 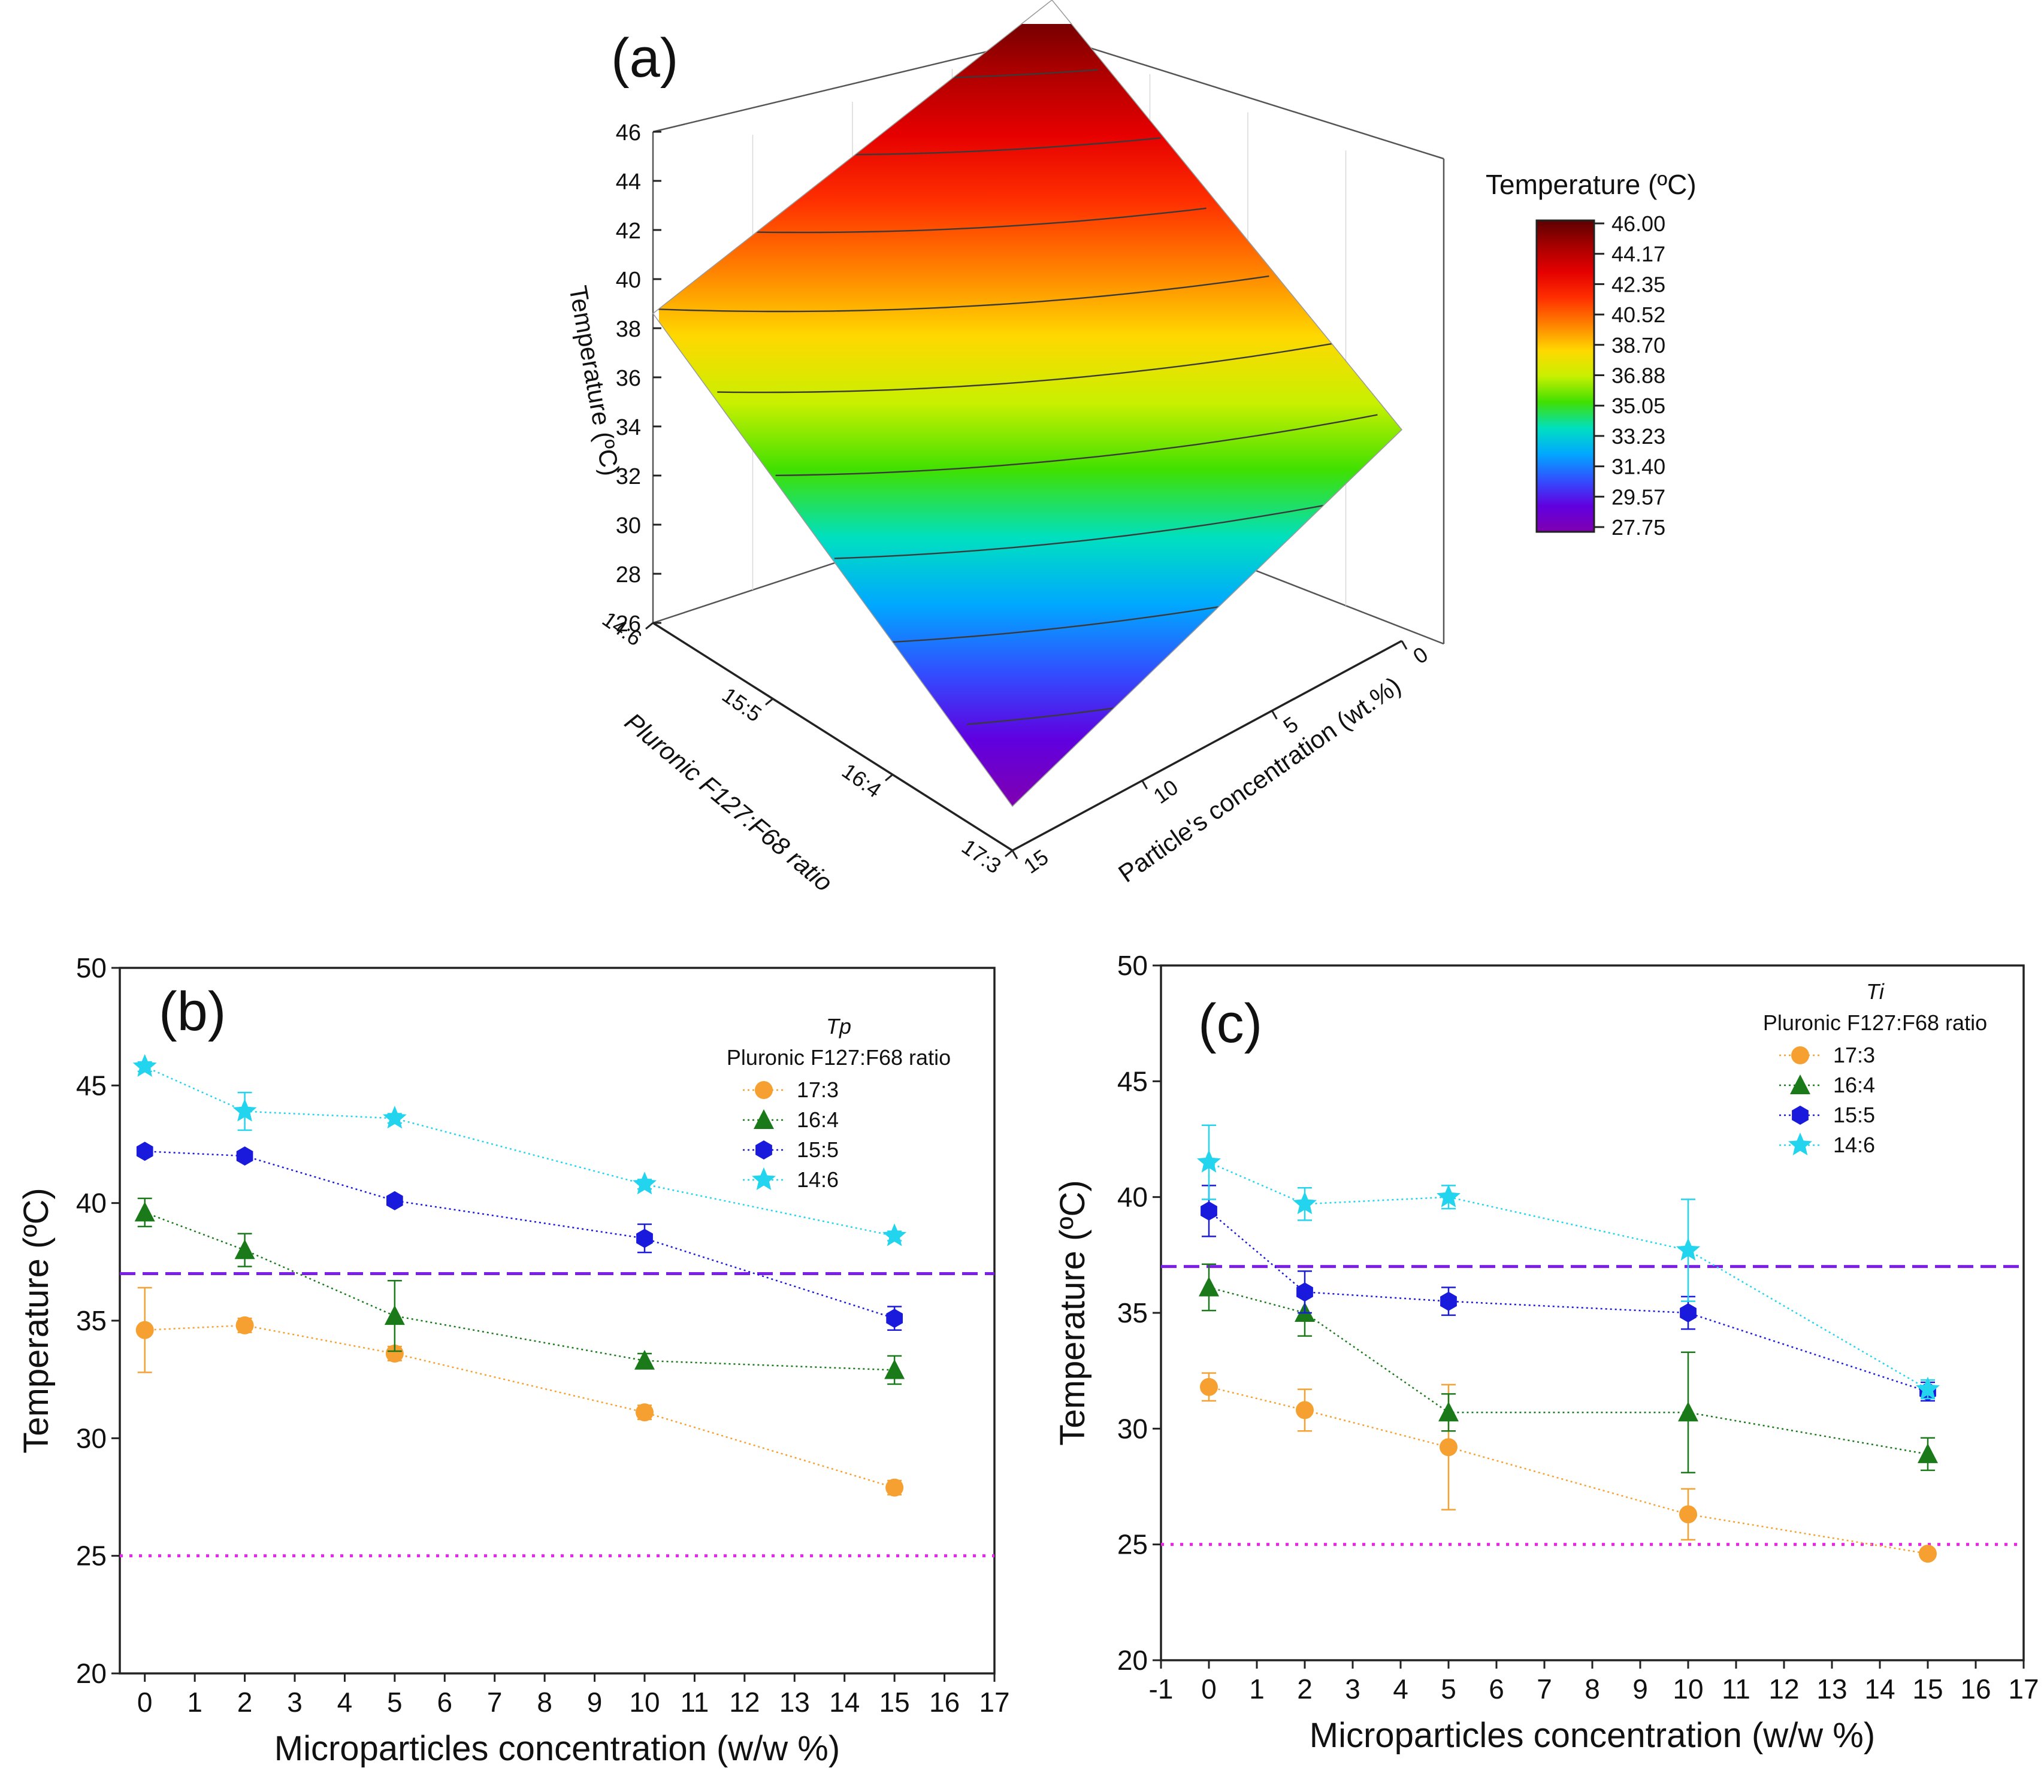 I want to click on colorbar-tick-label: 38.70, so click(x=1638, y=345).